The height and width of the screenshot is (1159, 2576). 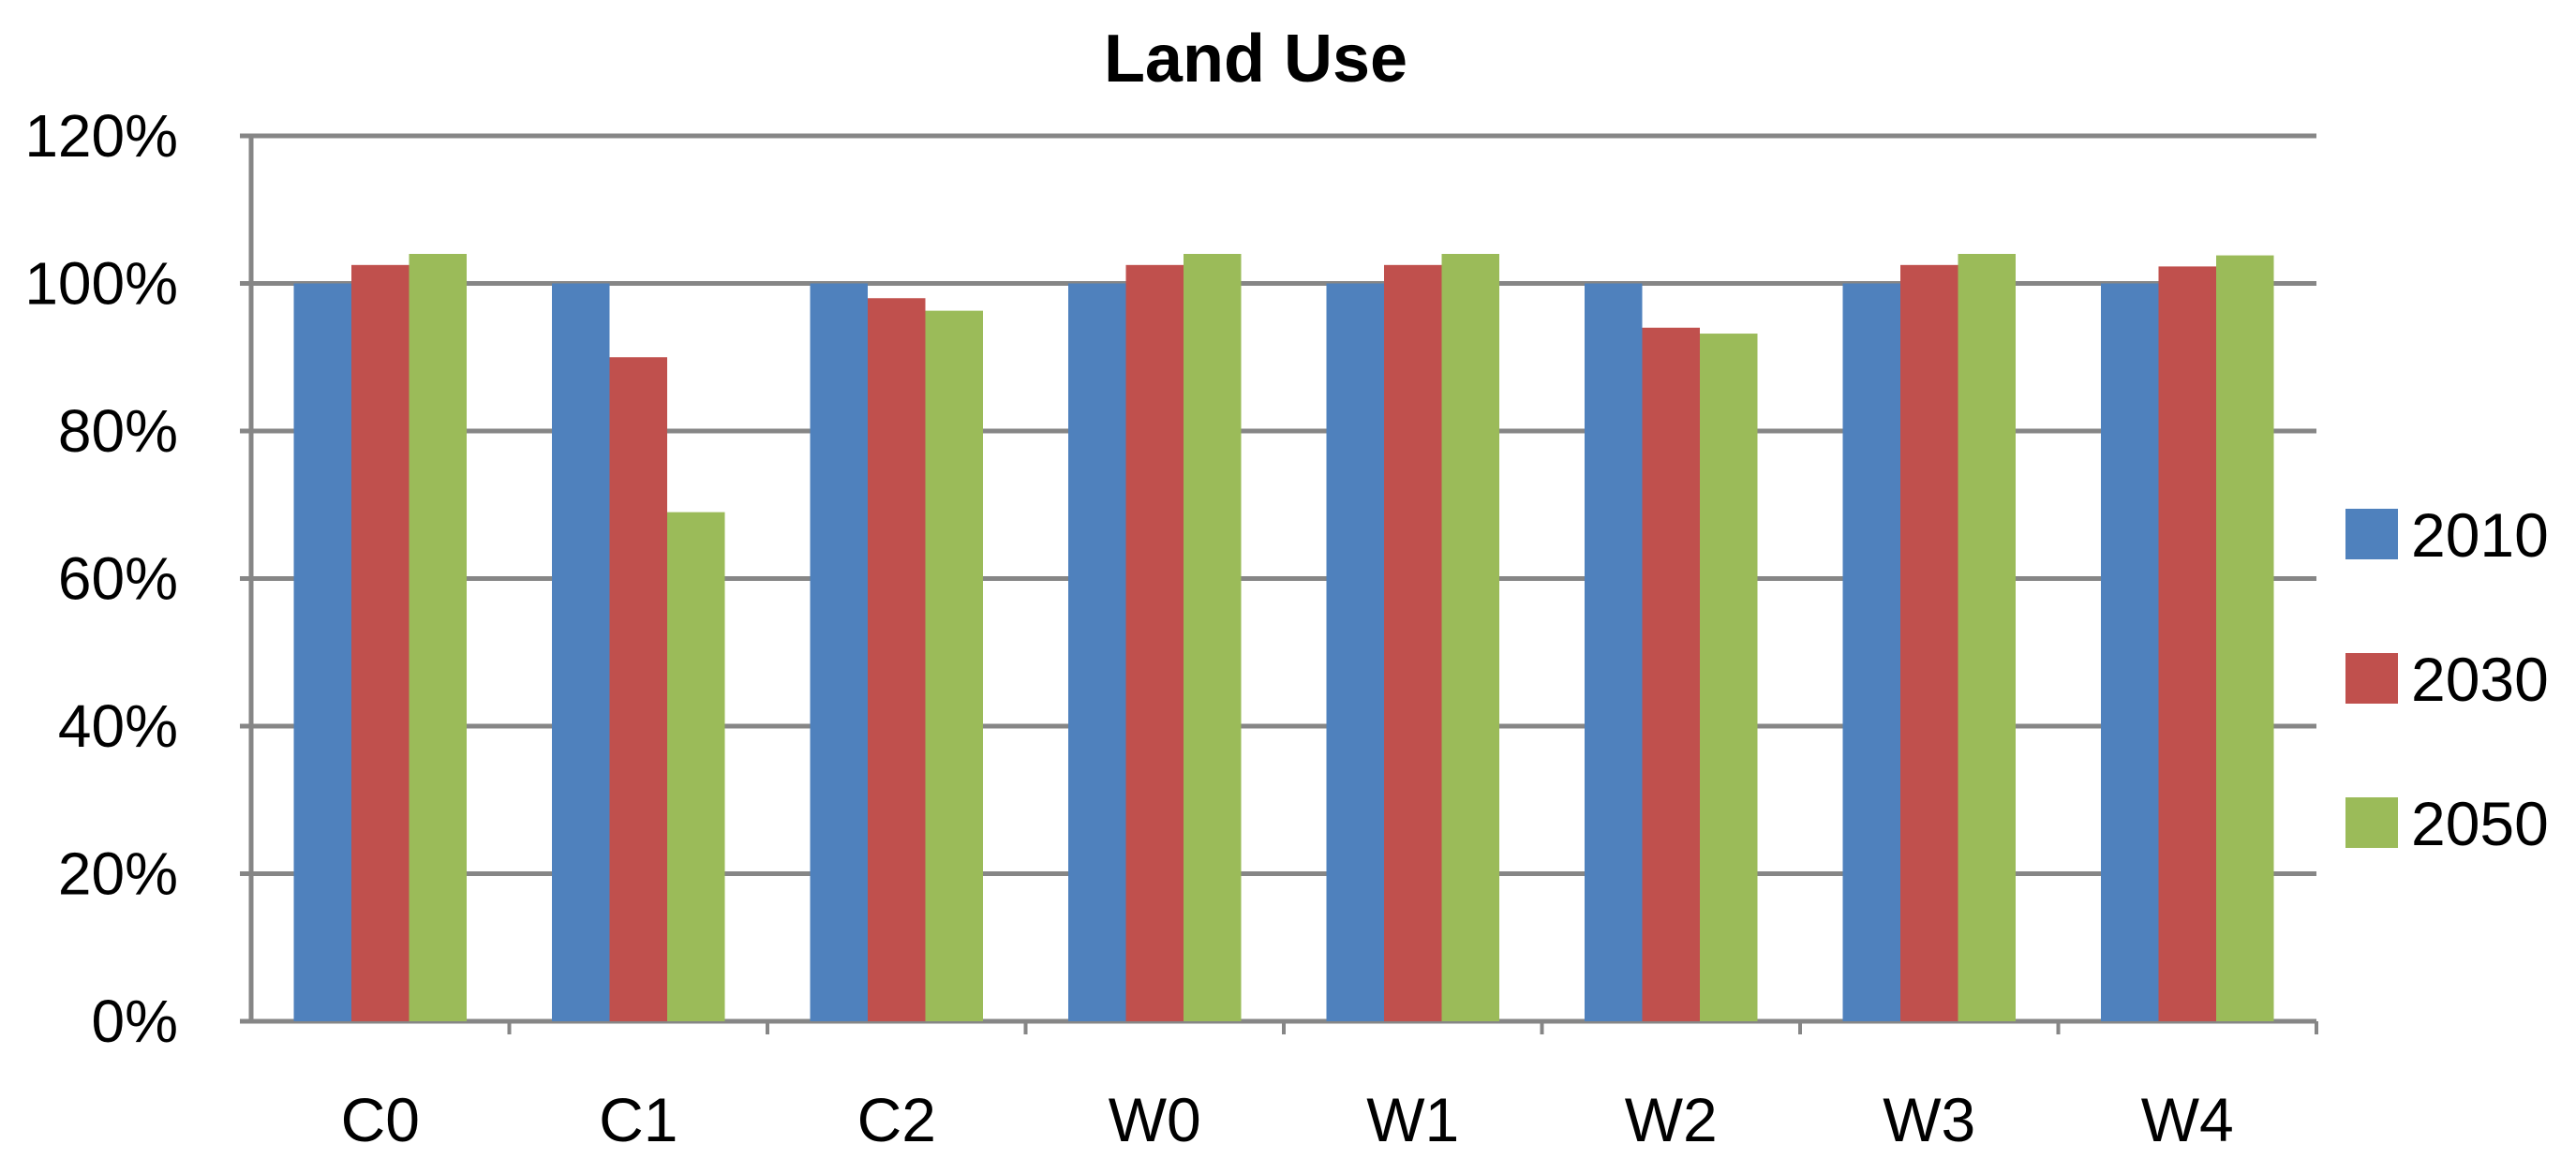 What do you see at coordinates (1729, 677) in the screenshot?
I see `bar-2050-W2` at bounding box center [1729, 677].